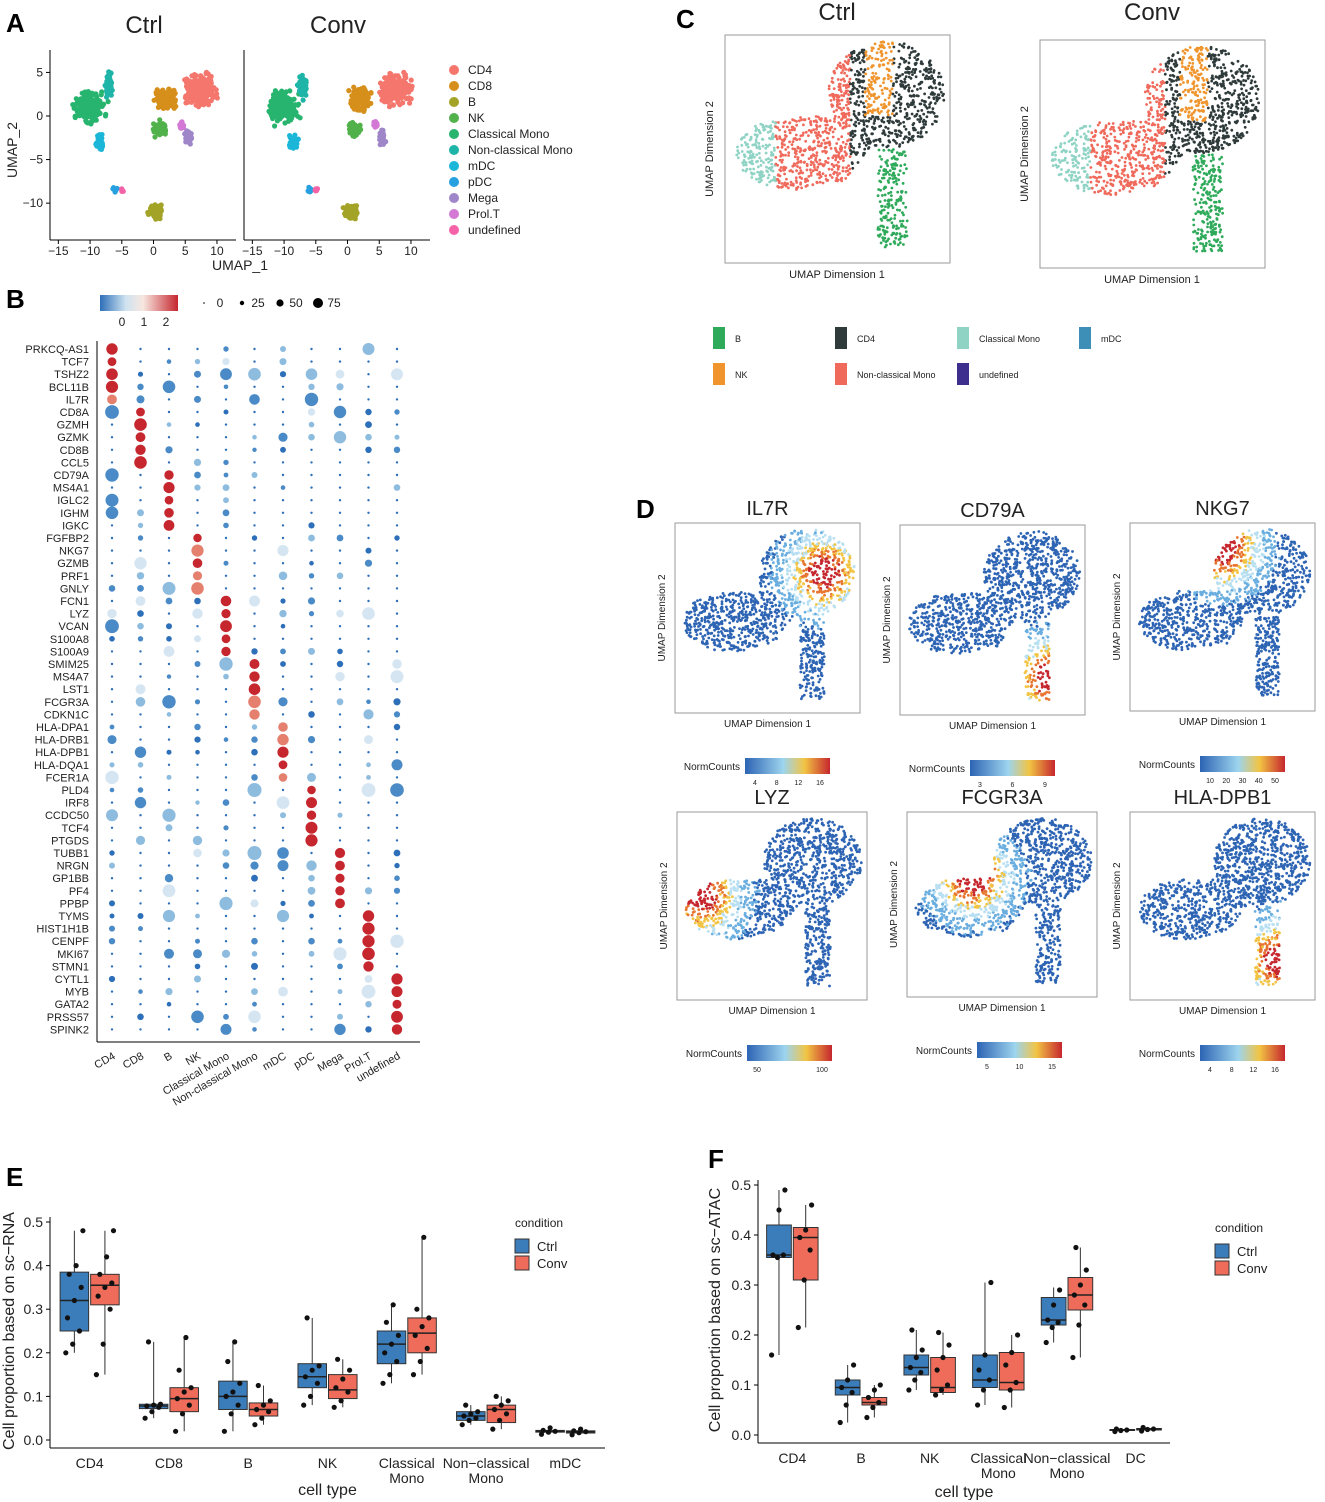 The height and width of the screenshot is (1502, 1325). Describe the element at coordinates (15, 1177) in the screenshot. I see `panel-label-e: E` at that location.